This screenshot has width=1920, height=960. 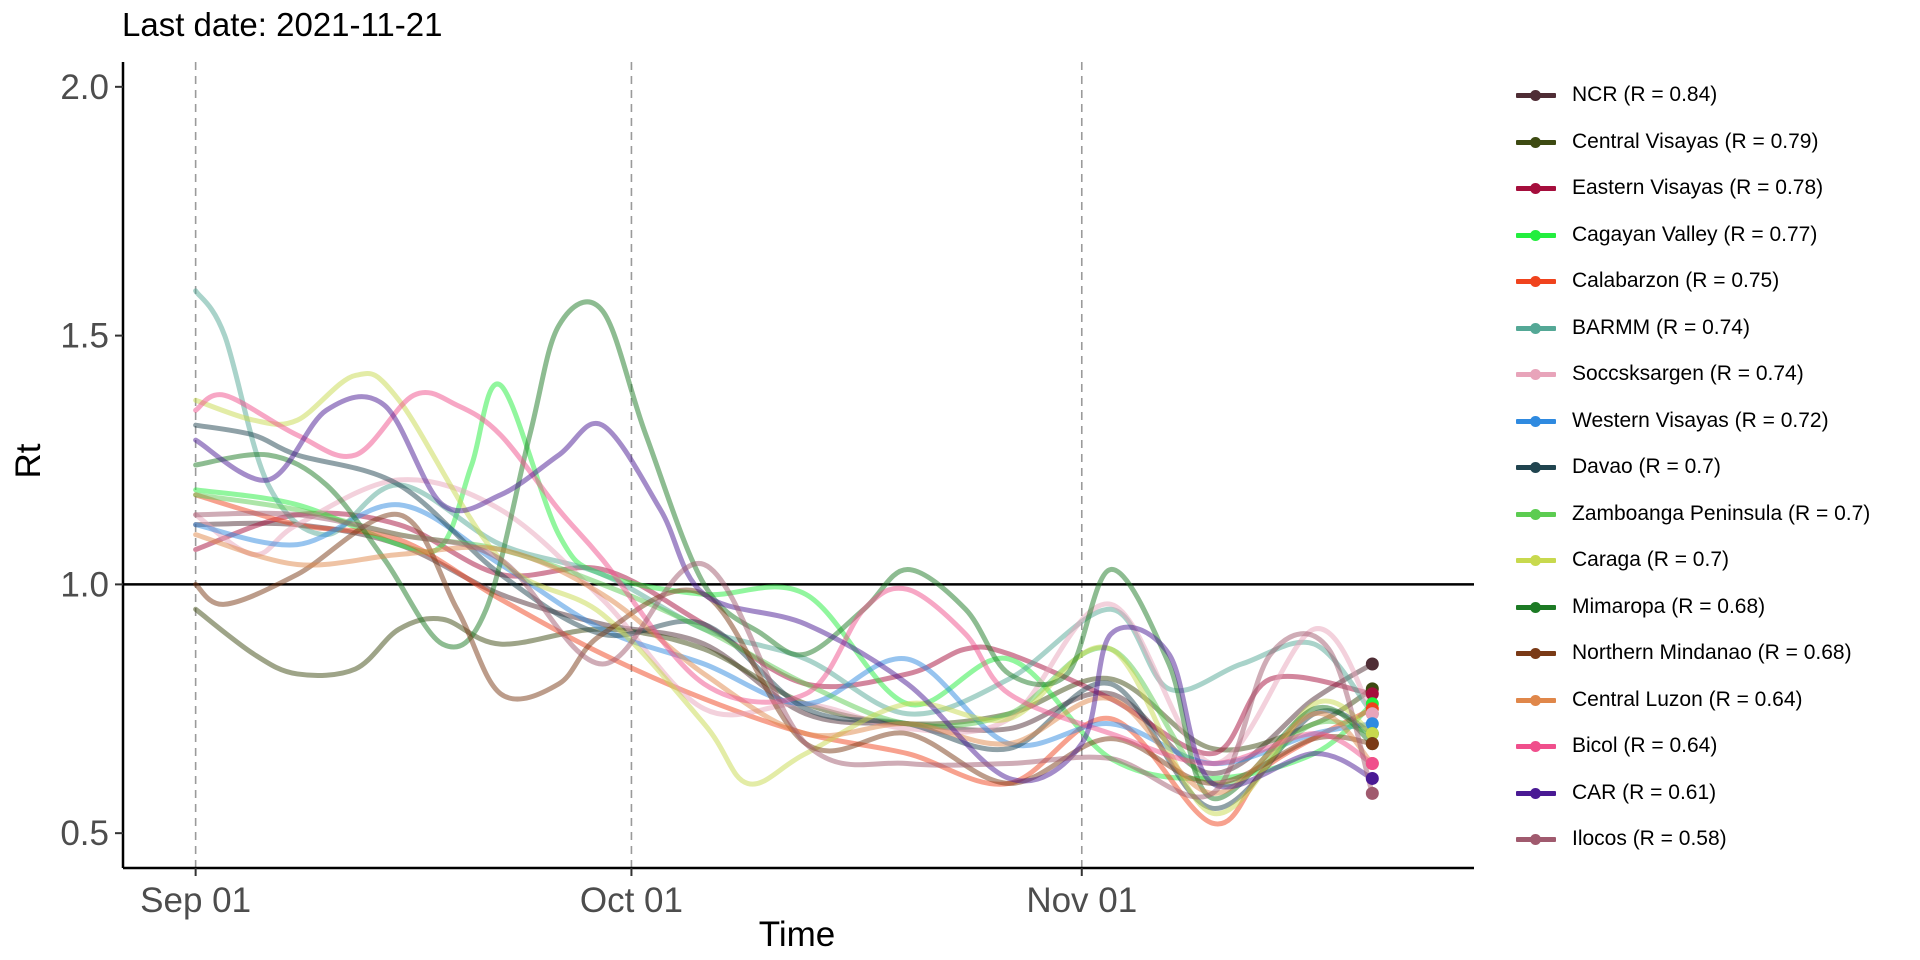 I want to click on legend-item: Eastern Visayas (R = 0.78), so click(x=1705, y=190).